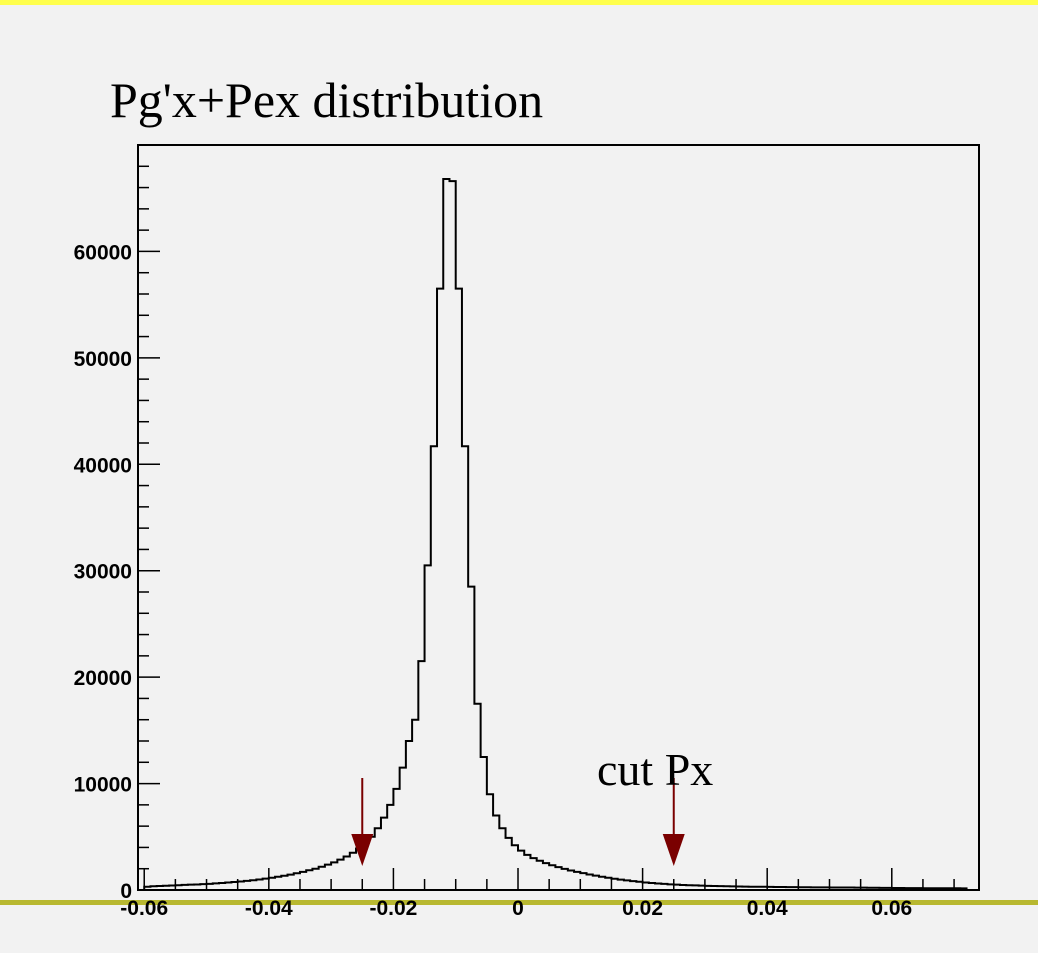 Image resolution: width=1038 pixels, height=953 pixels. I want to click on y-tick-label: 20000, so click(103, 678).